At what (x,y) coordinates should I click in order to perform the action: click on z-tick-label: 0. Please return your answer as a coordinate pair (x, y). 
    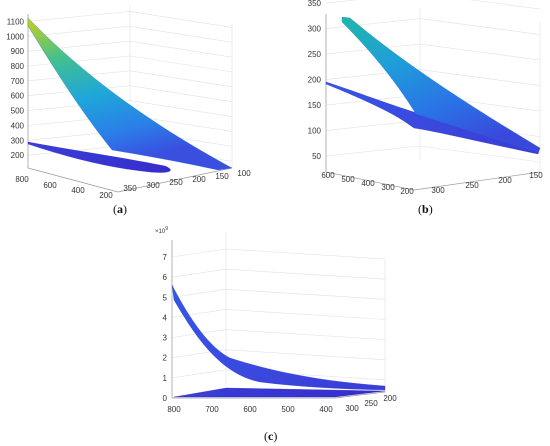
    Looking at the image, I should click on (165, 398).